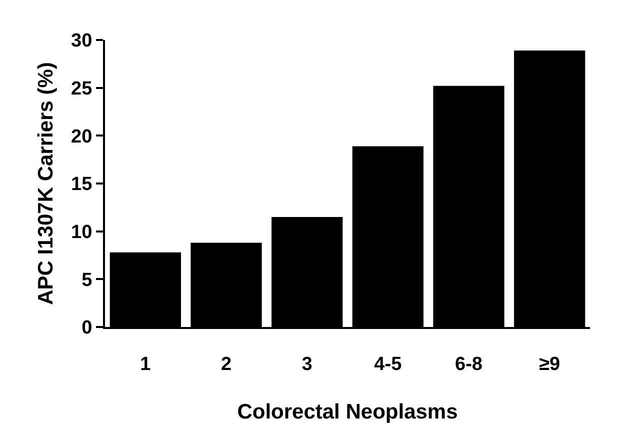  I want to click on y-tick-label: 10, so click(81, 232).